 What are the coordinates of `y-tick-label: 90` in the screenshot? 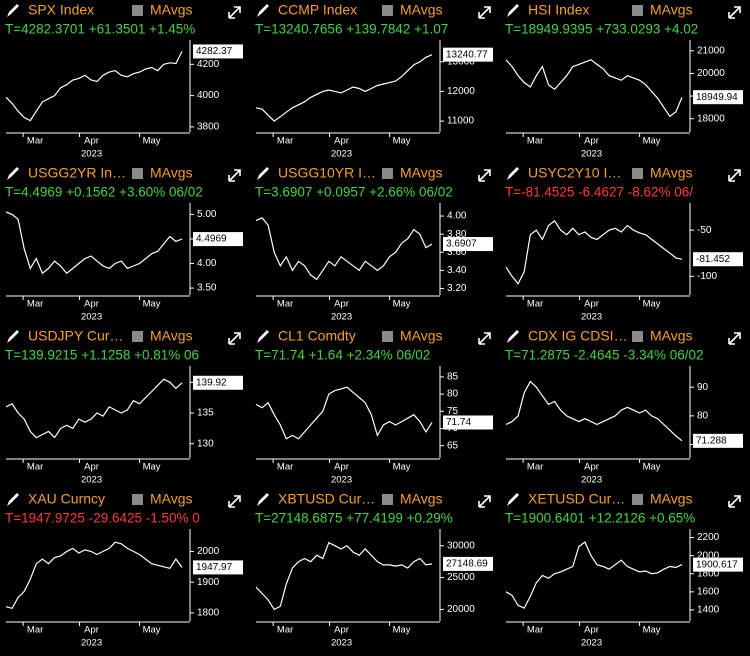 It's located at (703, 387).